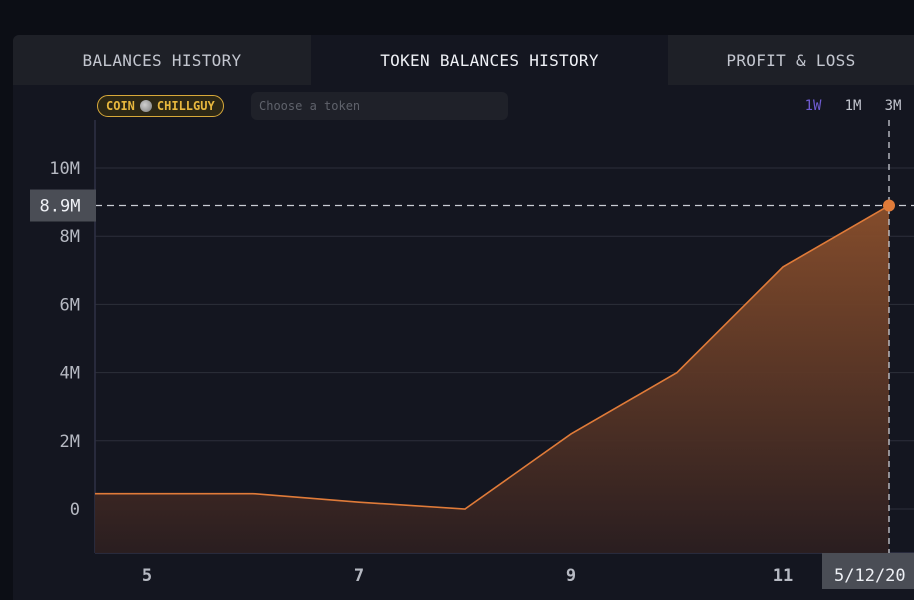  What do you see at coordinates (379, 106) in the screenshot?
I see `token-search-input` at bounding box center [379, 106].